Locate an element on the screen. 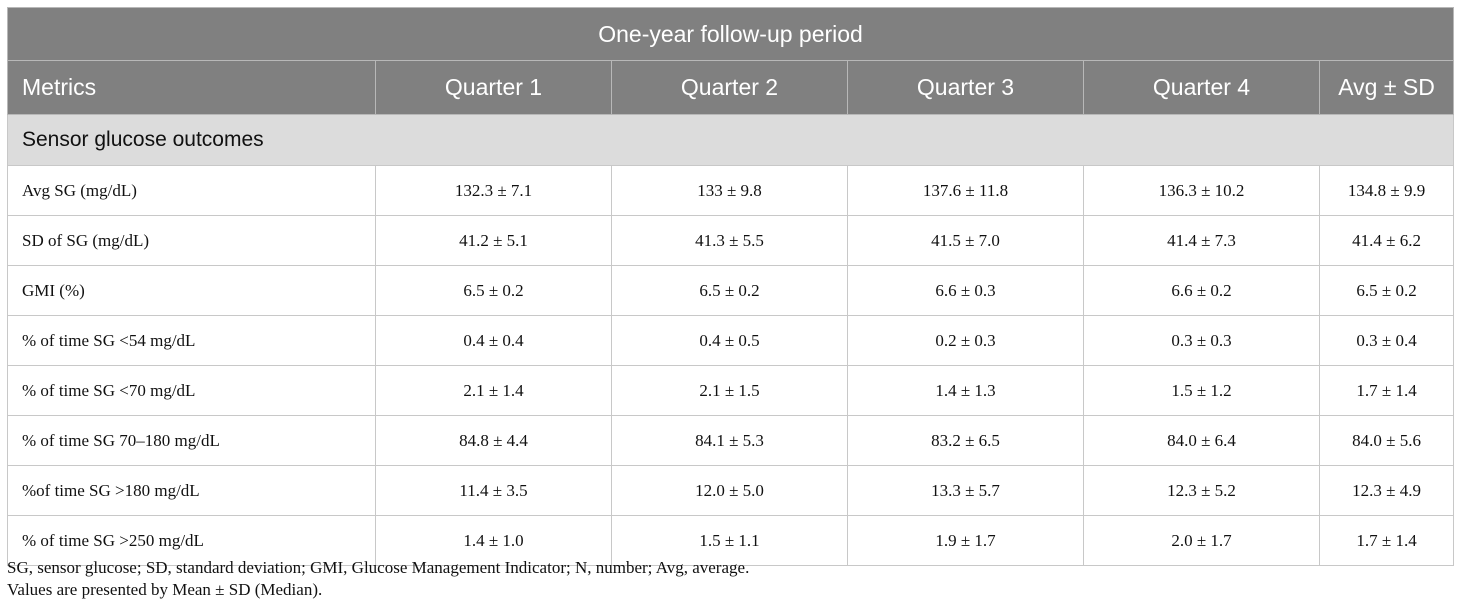  cell-value: 132.3 ± 7.1 is located at coordinates (493, 190).